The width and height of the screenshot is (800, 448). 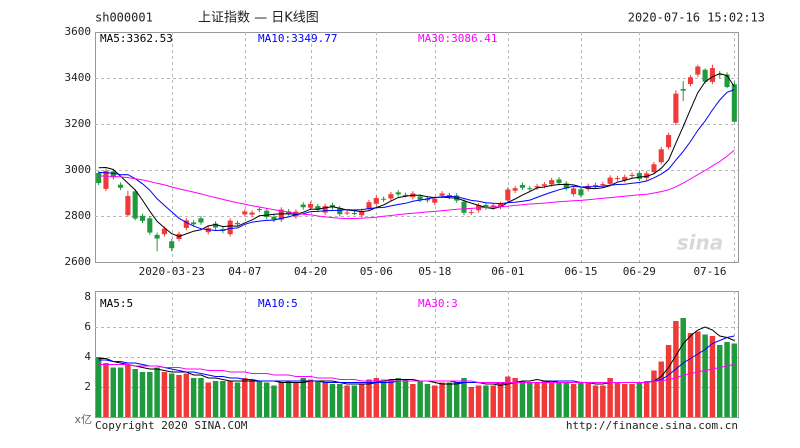 I want to click on legend-label: MA10:5, so click(x=278, y=303).